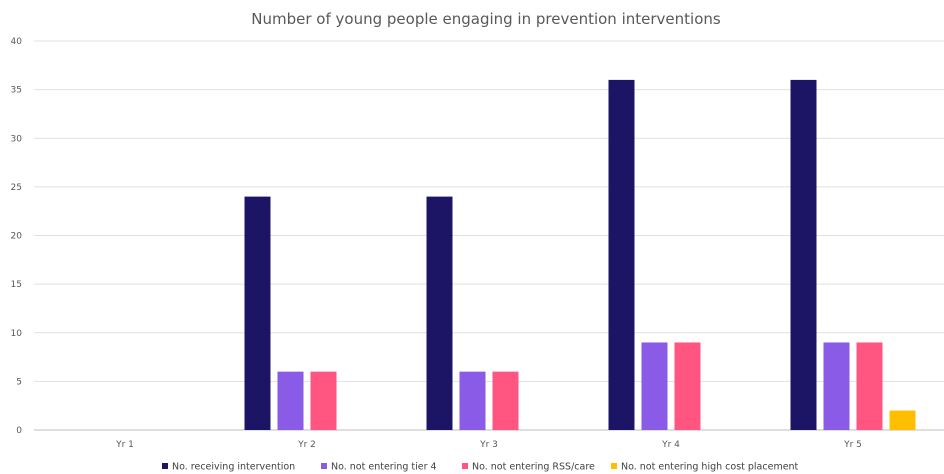  I want to click on legend-label: No. not entering tier 4, so click(384, 467).